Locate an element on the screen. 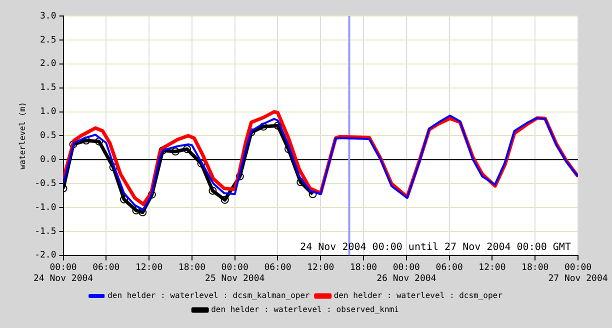 The width and height of the screenshot is (612, 328). y-tick-label: 0.0 is located at coordinates (48, 159).